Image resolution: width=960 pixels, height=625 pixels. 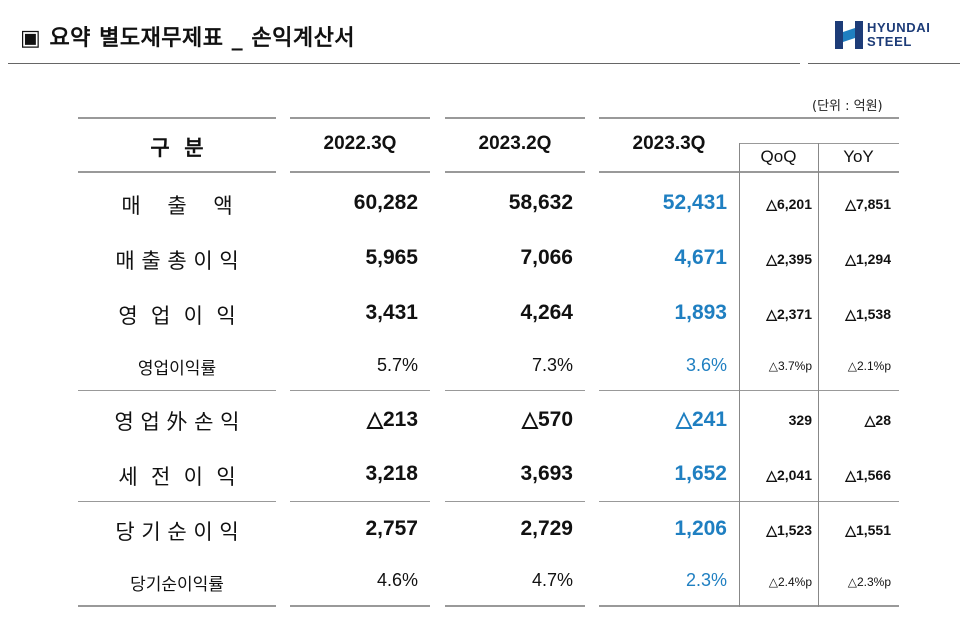 I want to click on table-cell: 60,282, so click(x=385, y=202).